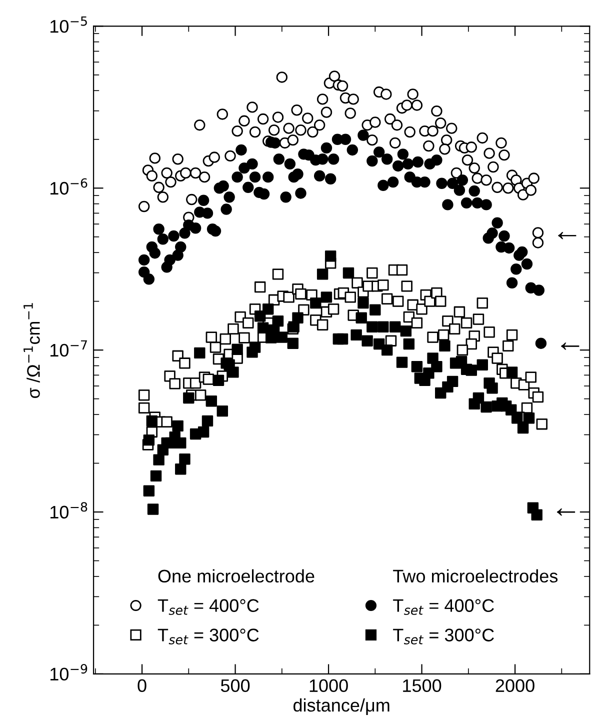  Describe the element at coordinates (329, 685) in the screenshot. I see `x-tick-label: 1000` at that location.